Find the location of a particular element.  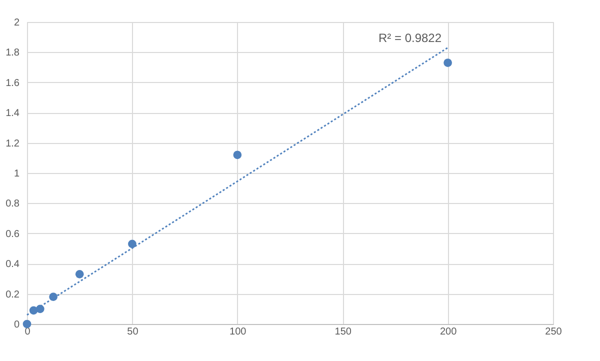

x-tick-label: 100 is located at coordinates (238, 332).